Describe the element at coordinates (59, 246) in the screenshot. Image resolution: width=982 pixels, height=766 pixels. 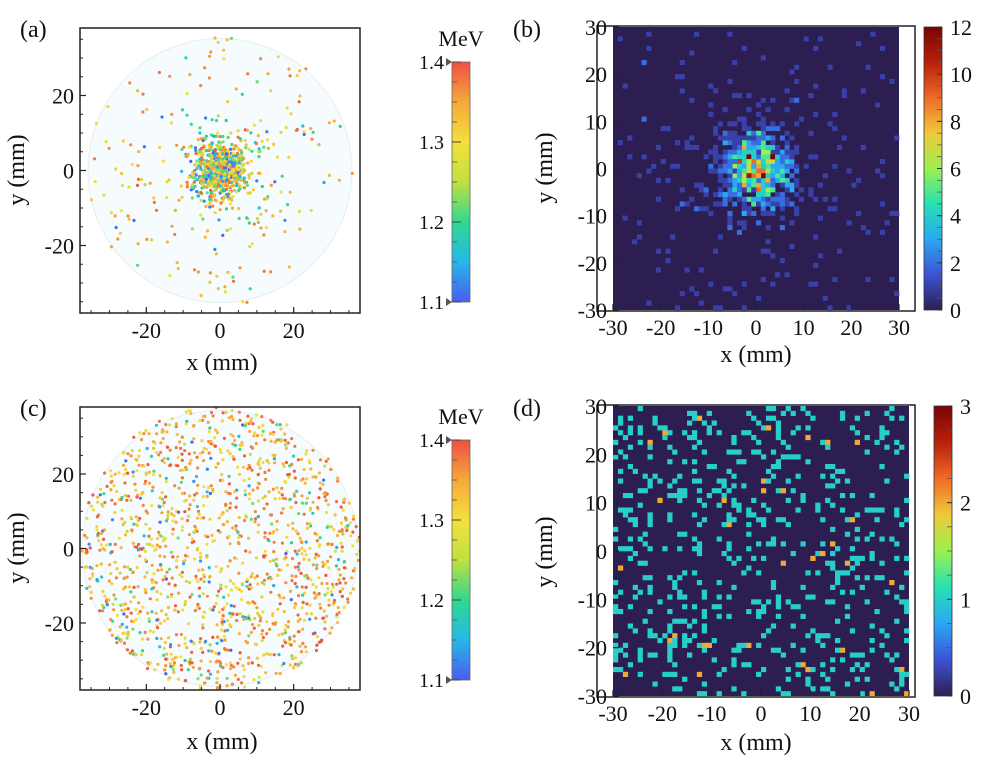
I see `panel-a-ytick-label: -20` at that location.